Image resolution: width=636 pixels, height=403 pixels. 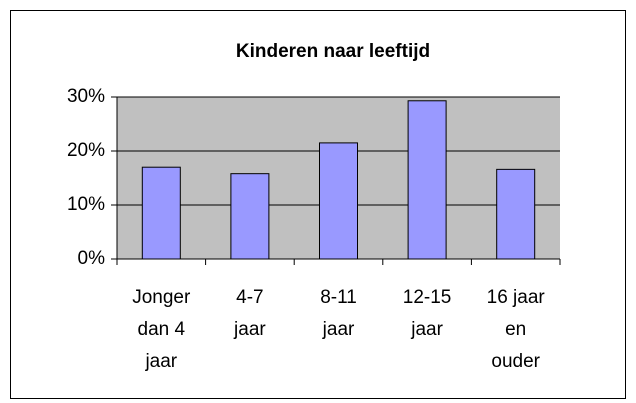 What do you see at coordinates (86, 204) in the screenshot?
I see `y-tick-label: 10%` at bounding box center [86, 204].